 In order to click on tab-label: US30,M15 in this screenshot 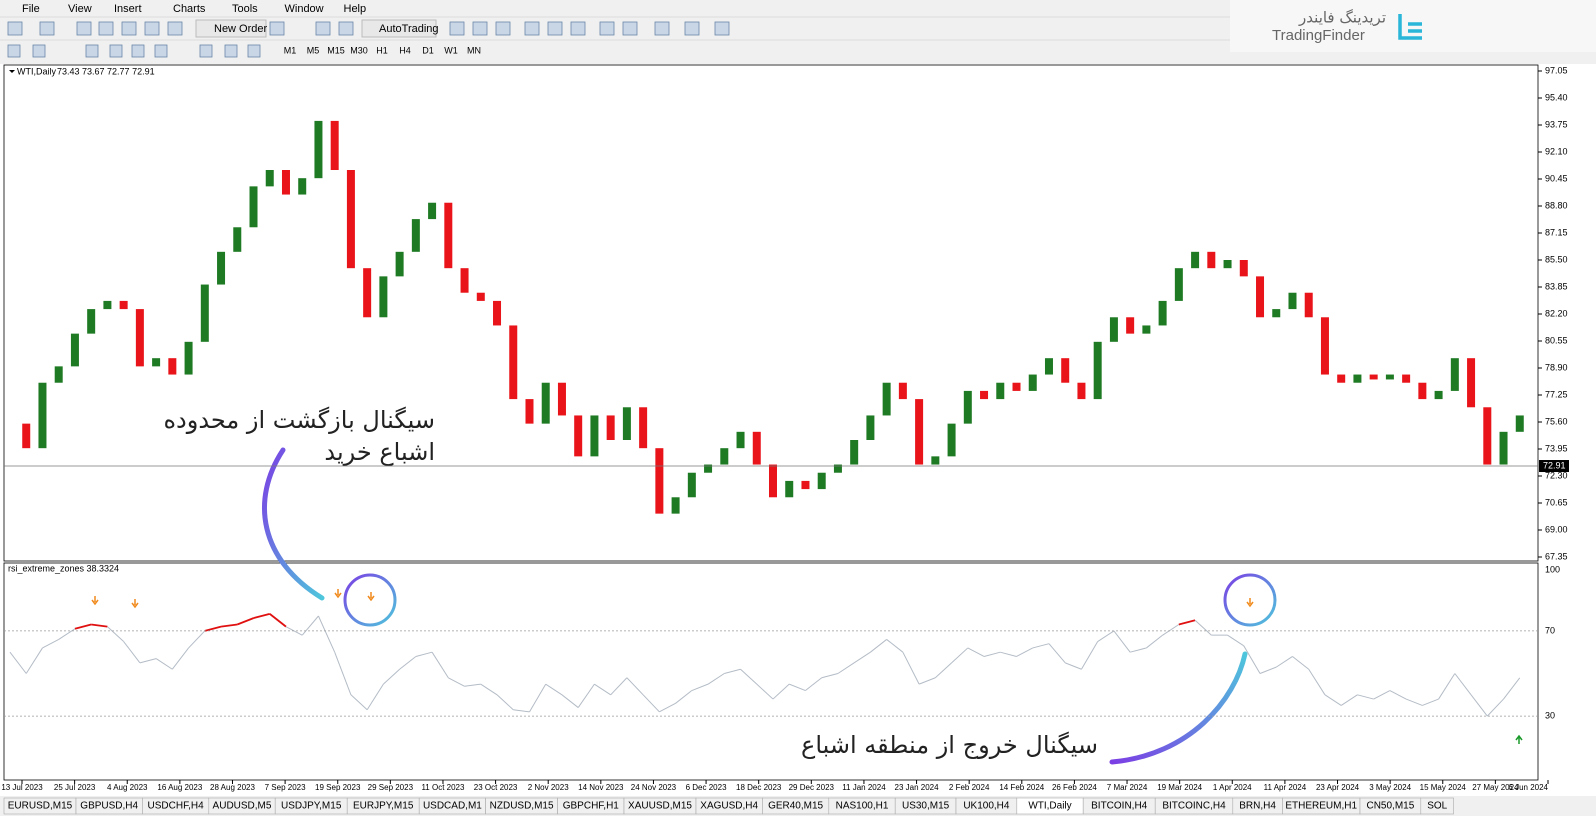, I will do `click(926, 806)`.